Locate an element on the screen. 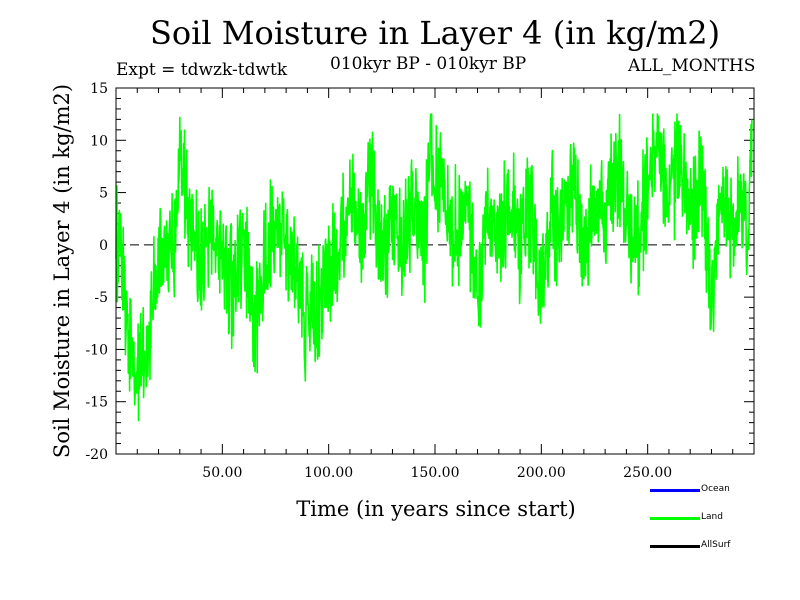  x-tick-label: 100.00 is located at coordinates (328, 473).